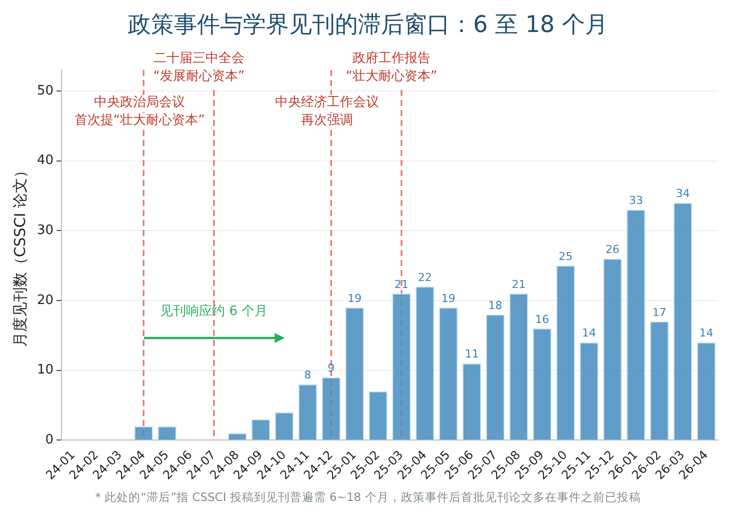 The height and width of the screenshot is (512, 736). I want to click on text: * 此处的“滞后”指 CSSCI 投稿到见刊普遍需 6~18 个月，政策事件后首批见刊论文多在事件之前已投稿, so click(368, 497).